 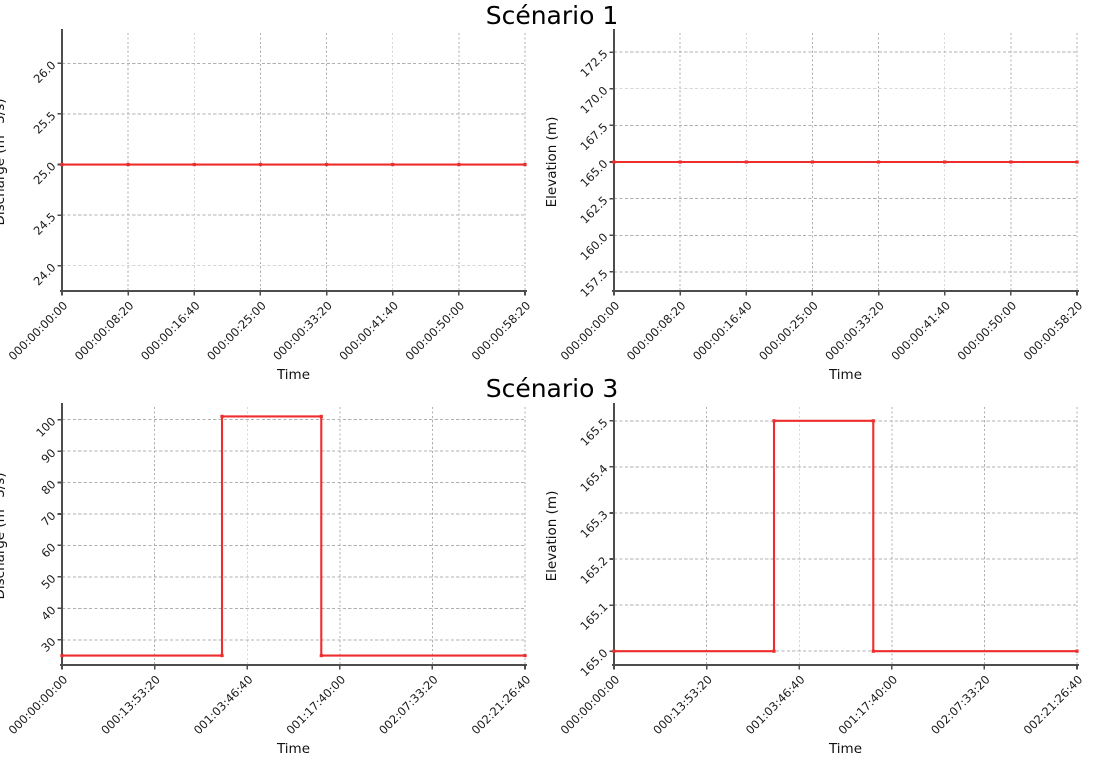 What do you see at coordinates (552, 15) in the screenshot?
I see `scenario-1-title: Scénario 1` at bounding box center [552, 15].